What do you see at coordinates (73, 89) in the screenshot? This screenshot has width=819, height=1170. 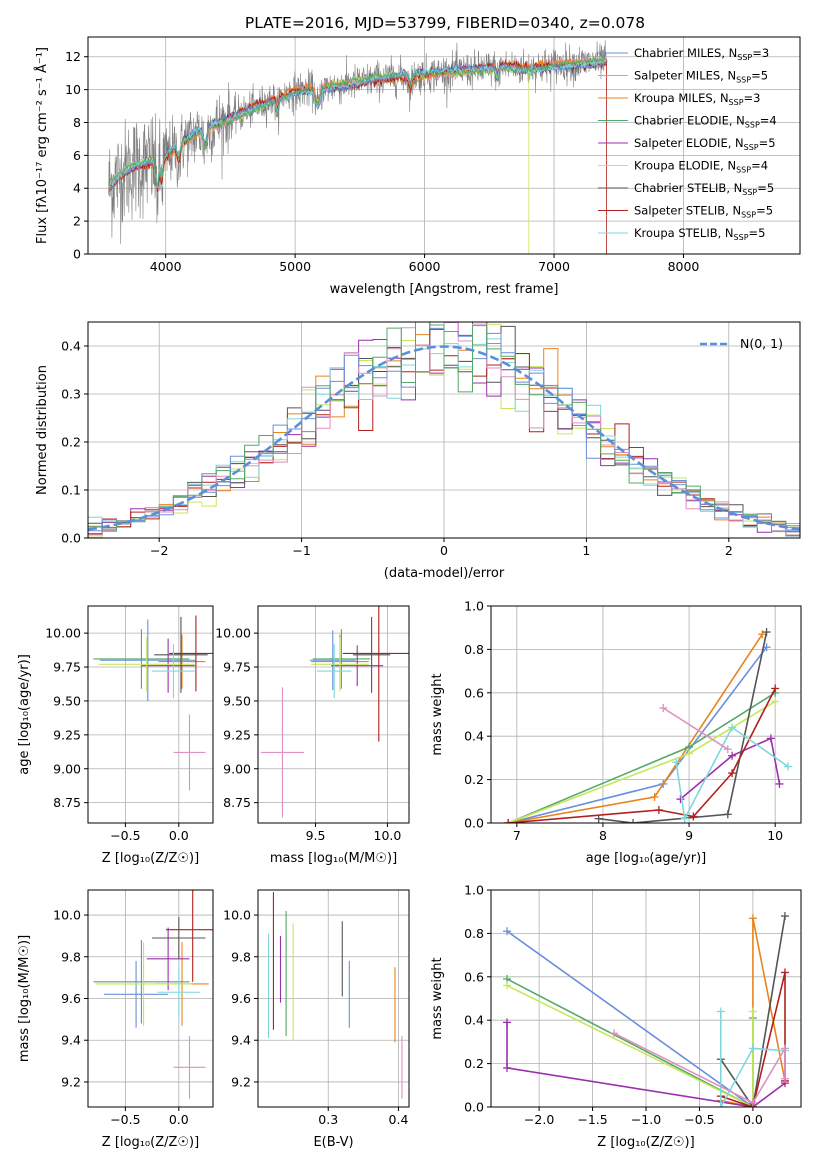 I see `y-tick-label: 10` at bounding box center [73, 89].